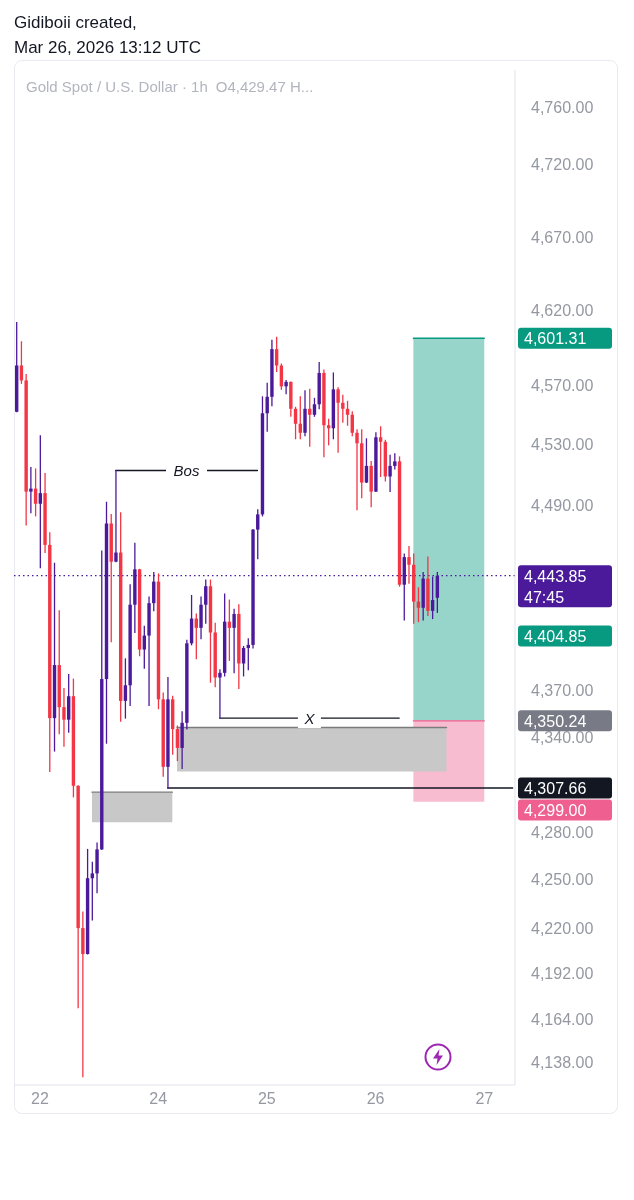 Image resolution: width=634 pixels, height=1200 pixels. I want to click on y-tick-label: 4,620.00, so click(562, 311).